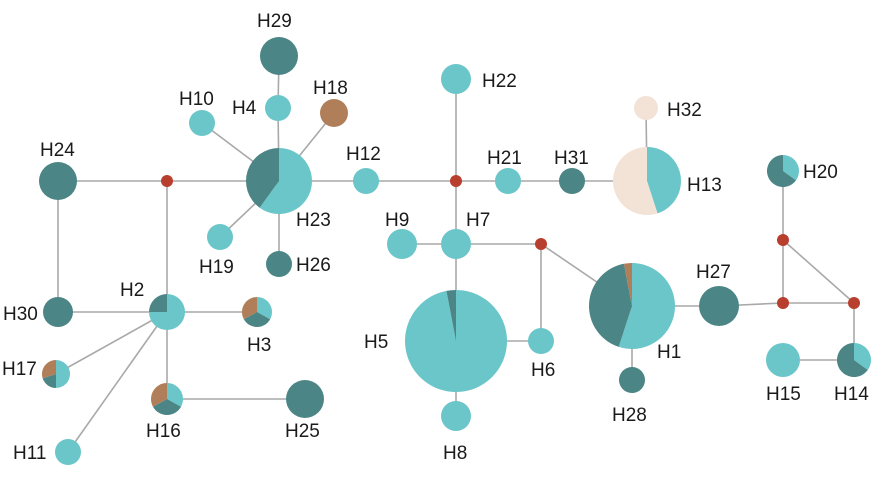 This screenshot has height=479, width=878. Describe the element at coordinates (783, 303) in the screenshot. I see `median-vector-mv4` at that location.